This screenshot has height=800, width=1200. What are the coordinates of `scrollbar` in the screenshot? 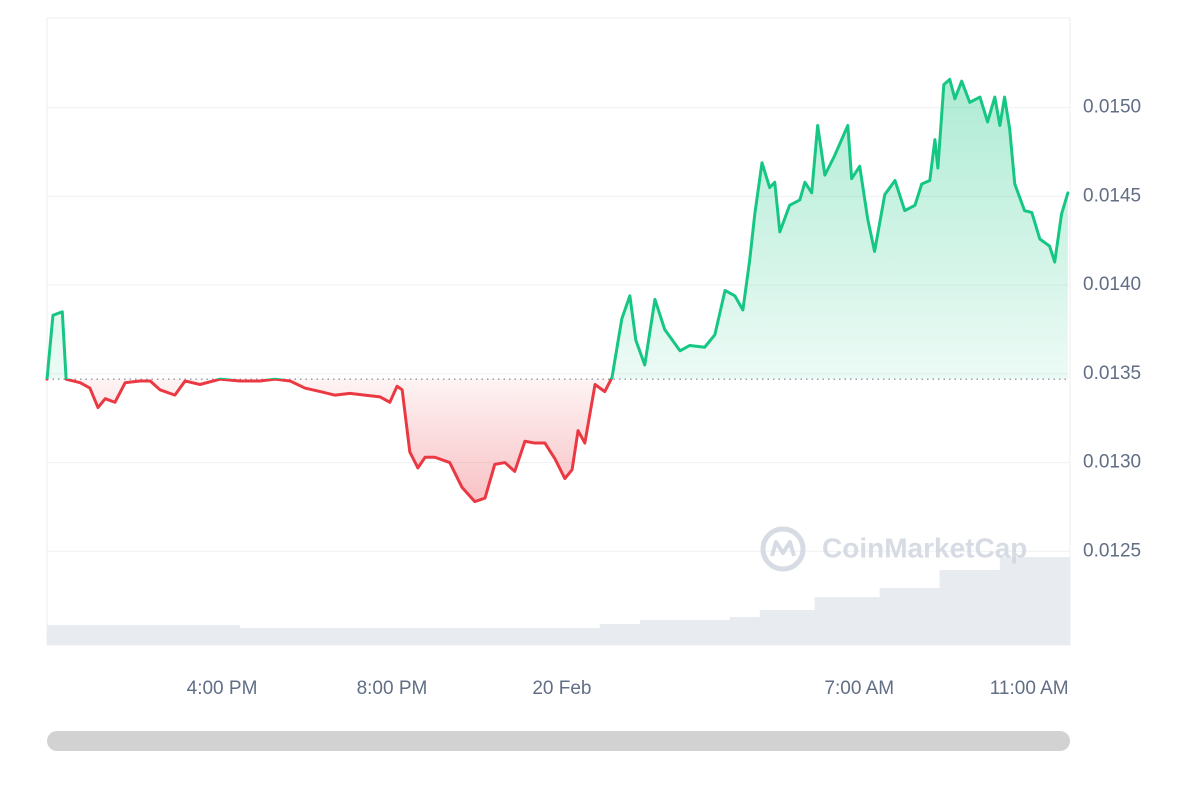 It's located at (558, 741).